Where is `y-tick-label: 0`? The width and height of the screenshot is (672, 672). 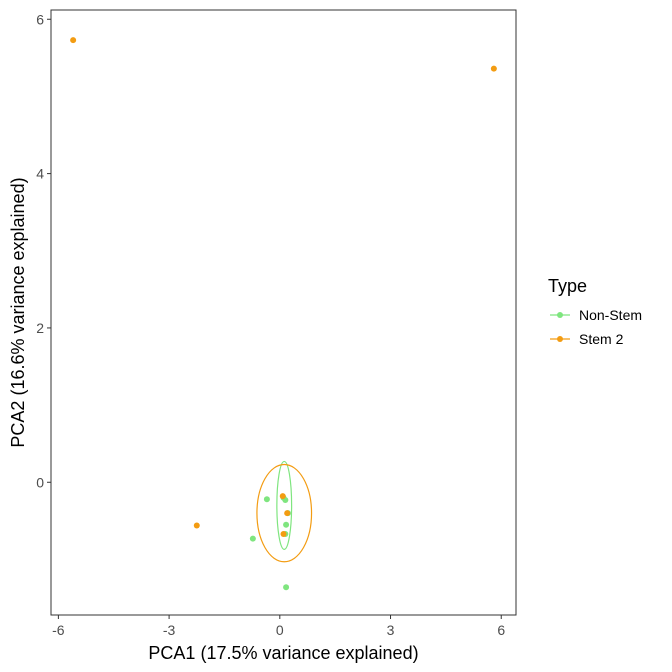
y-tick-label: 0 is located at coordinates (40, 482).